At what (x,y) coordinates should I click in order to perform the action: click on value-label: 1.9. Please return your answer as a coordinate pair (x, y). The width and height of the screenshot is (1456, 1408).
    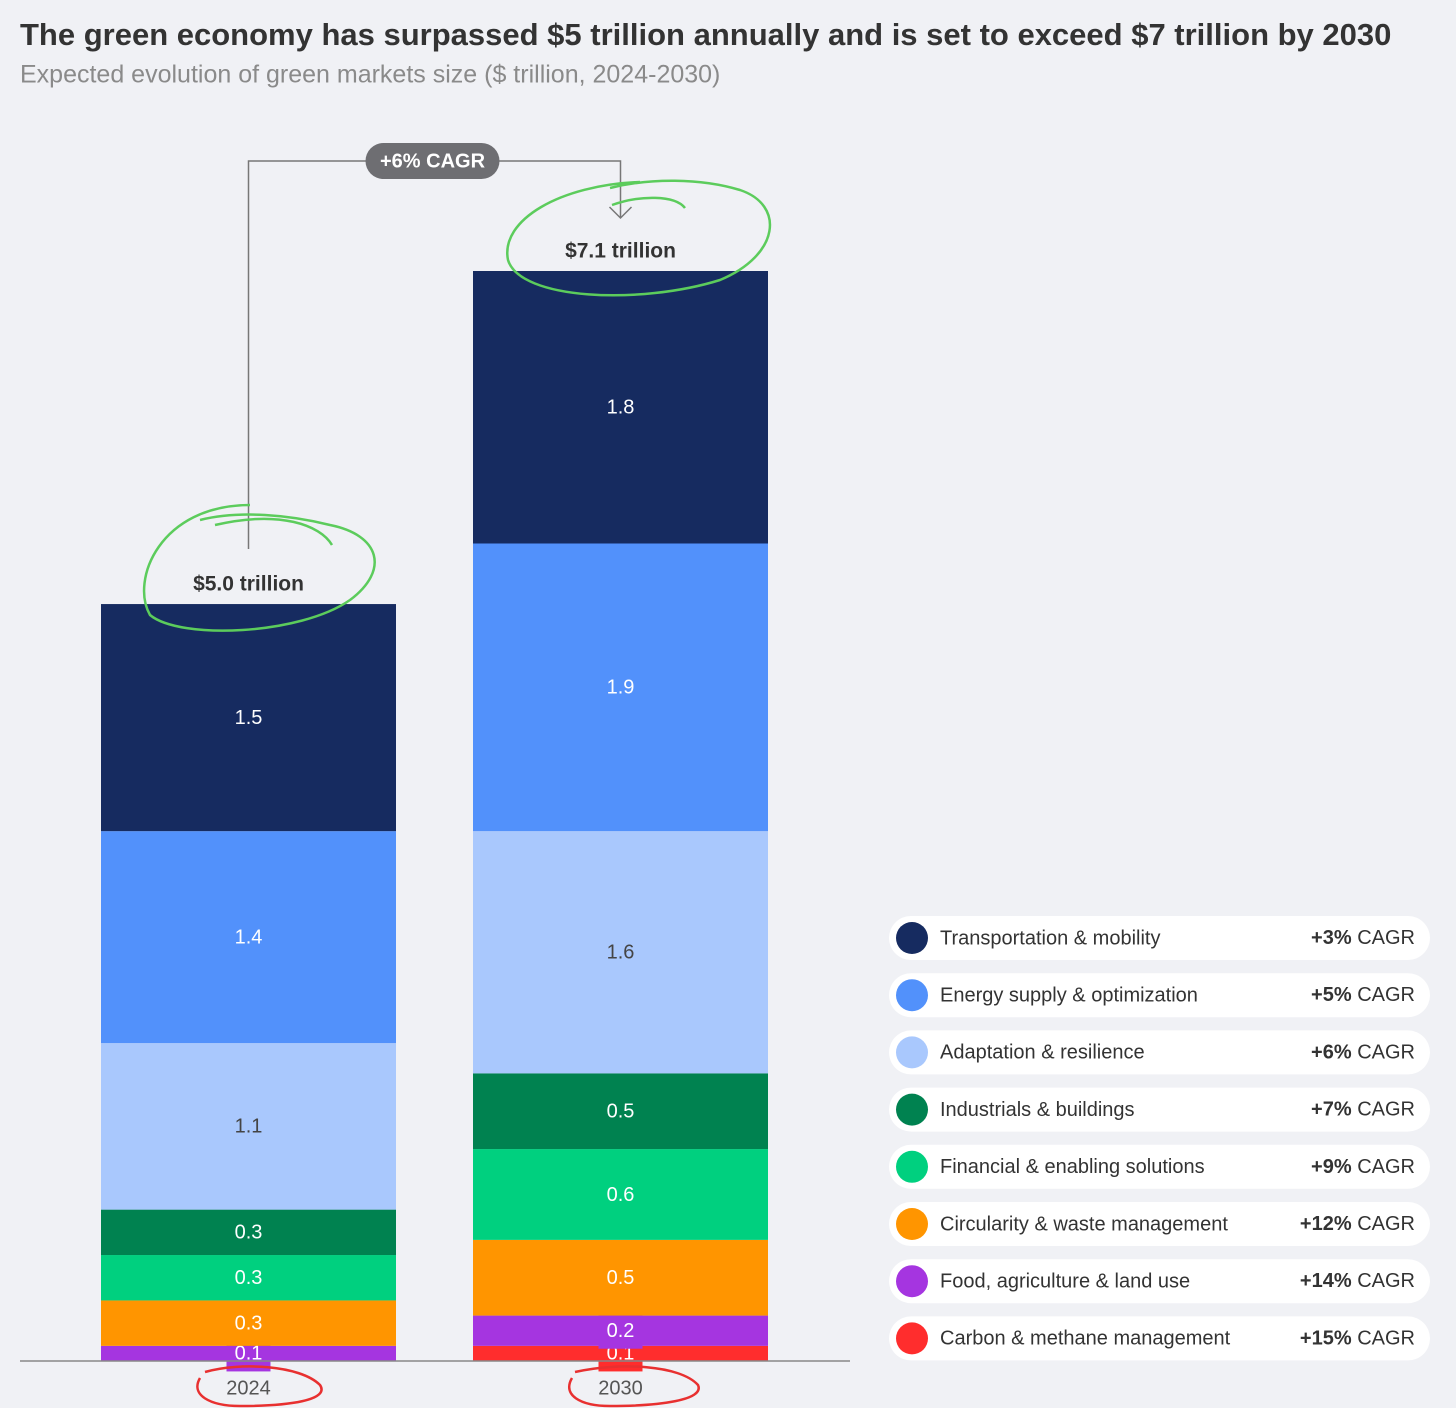
    Looking at the image, I should click on (621, 688).